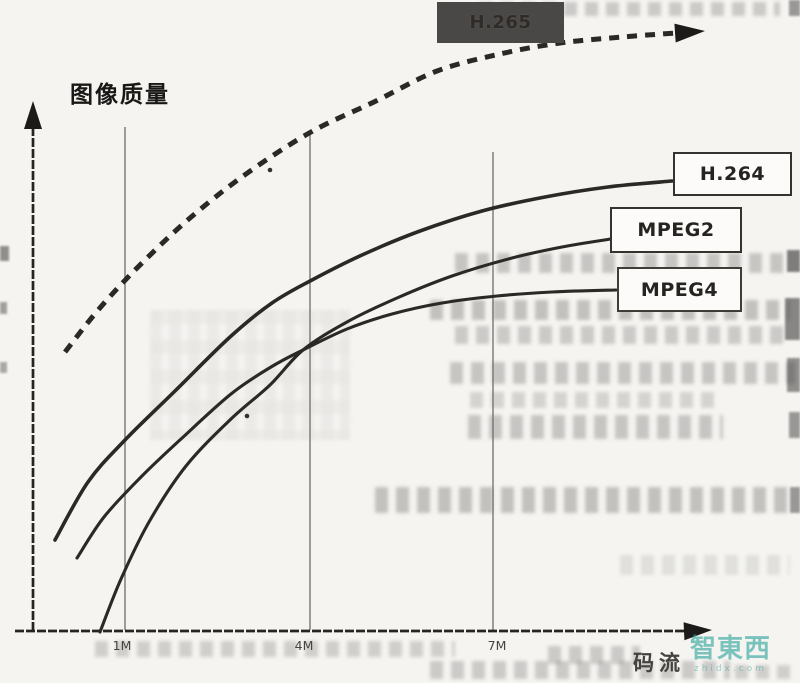 The width and height of the screenshot is (800, 683). I want to click on x-tick-7M: 7M, so click(497, 645).